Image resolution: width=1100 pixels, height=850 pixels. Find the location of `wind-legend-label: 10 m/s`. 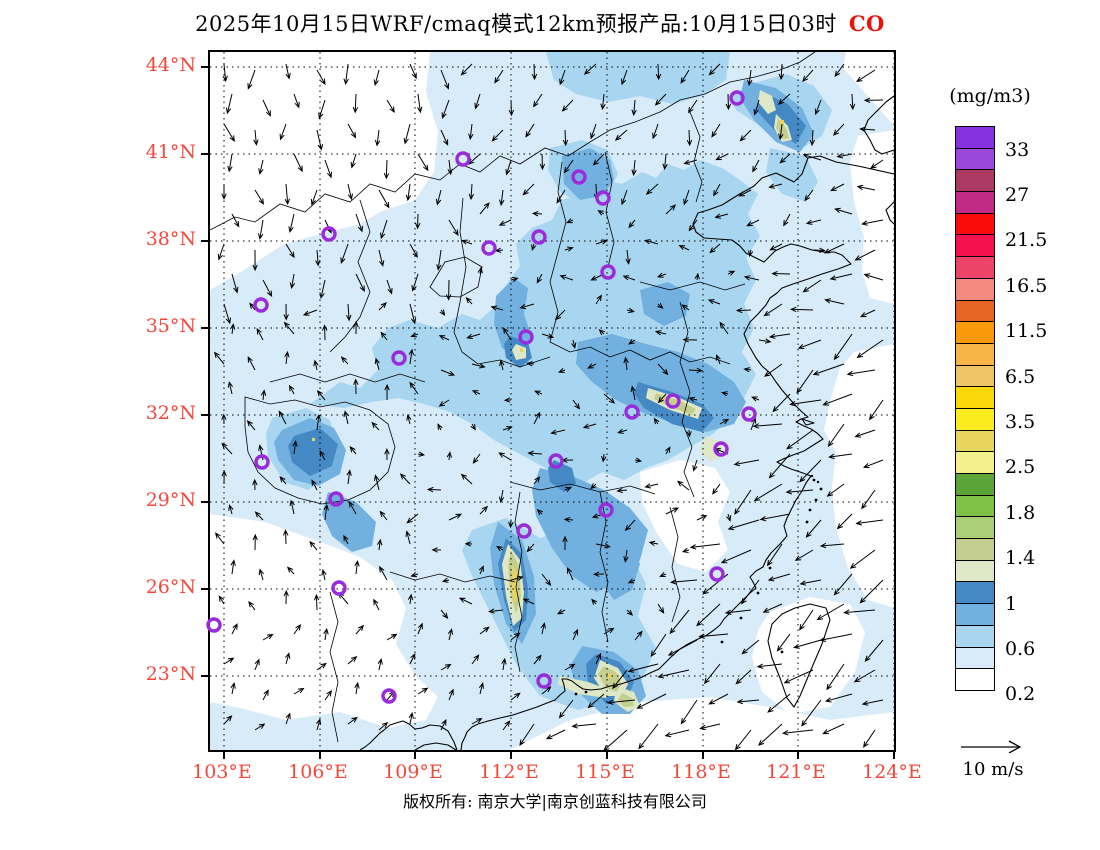

wind-legend-label: 10 m/s is located at coordinates (993, 769).